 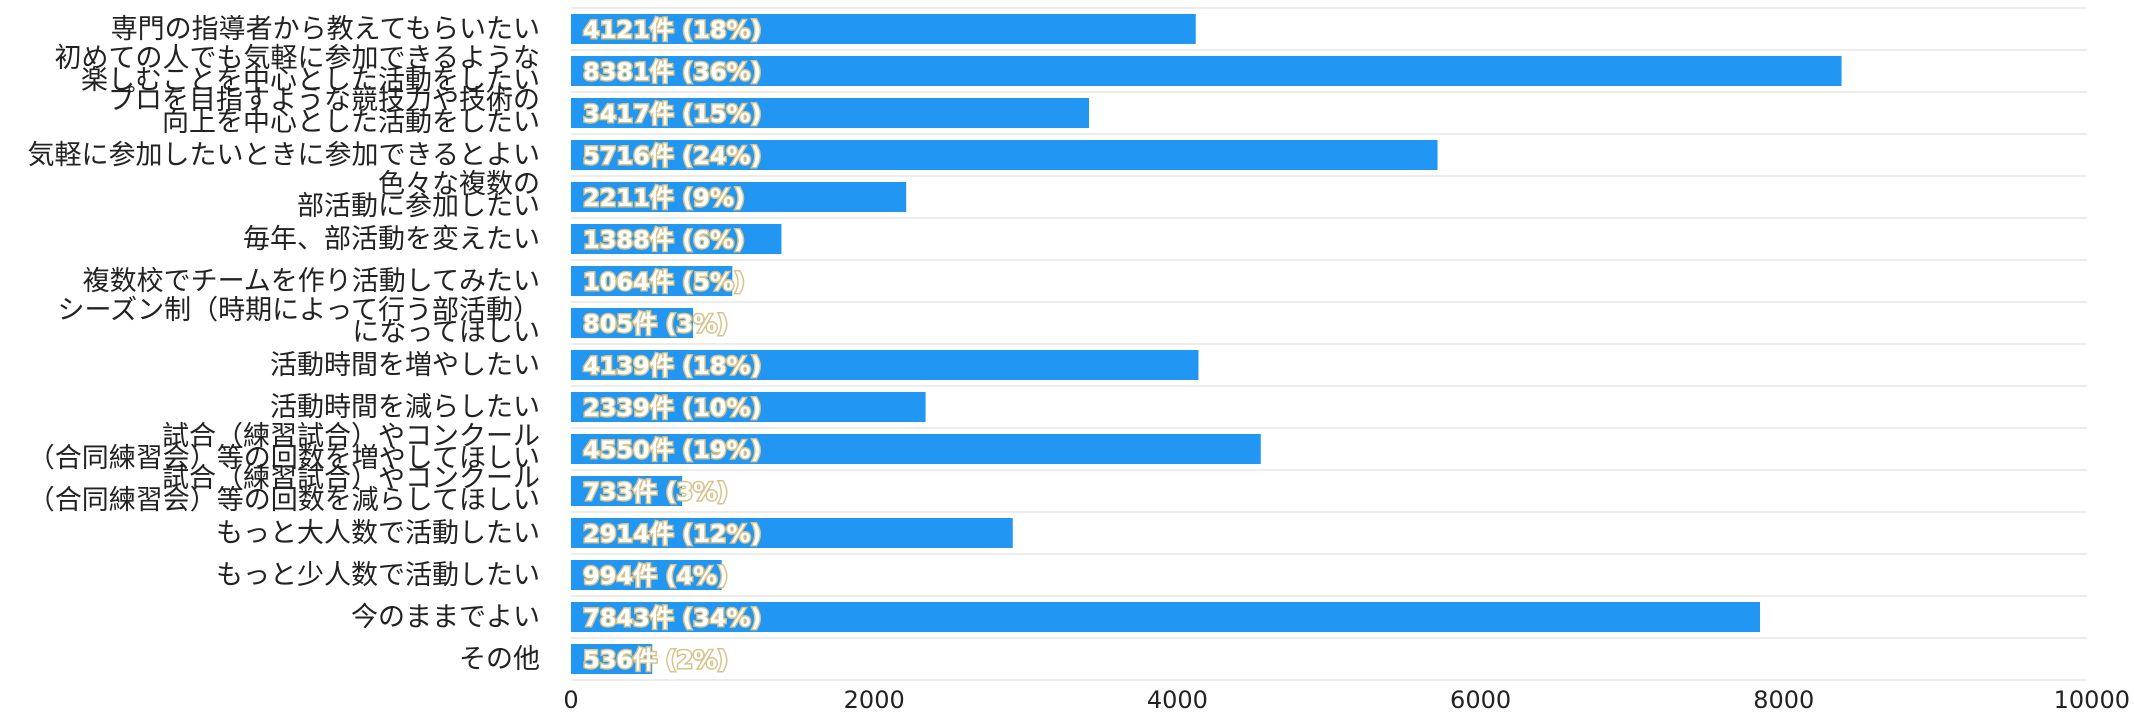 What do you see at coordinates (325, 29) in the screenshot?
I see `category-label: 専門の指導者から教えてもらいたい` at bounding box center [325, 29].